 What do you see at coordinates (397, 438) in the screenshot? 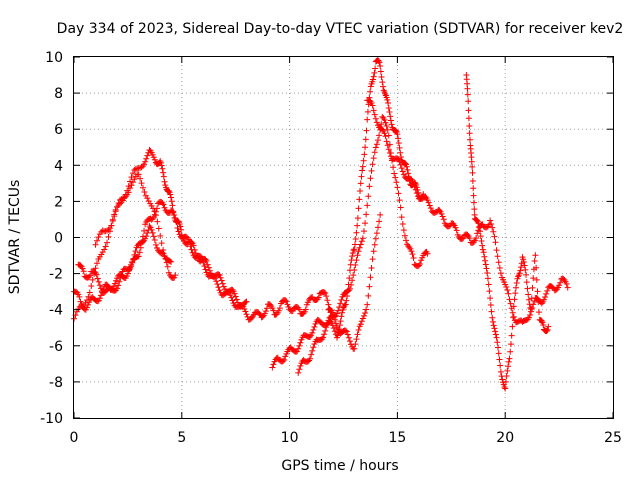
I see `x-tick-label: 15` at bounding box center [397, 438].